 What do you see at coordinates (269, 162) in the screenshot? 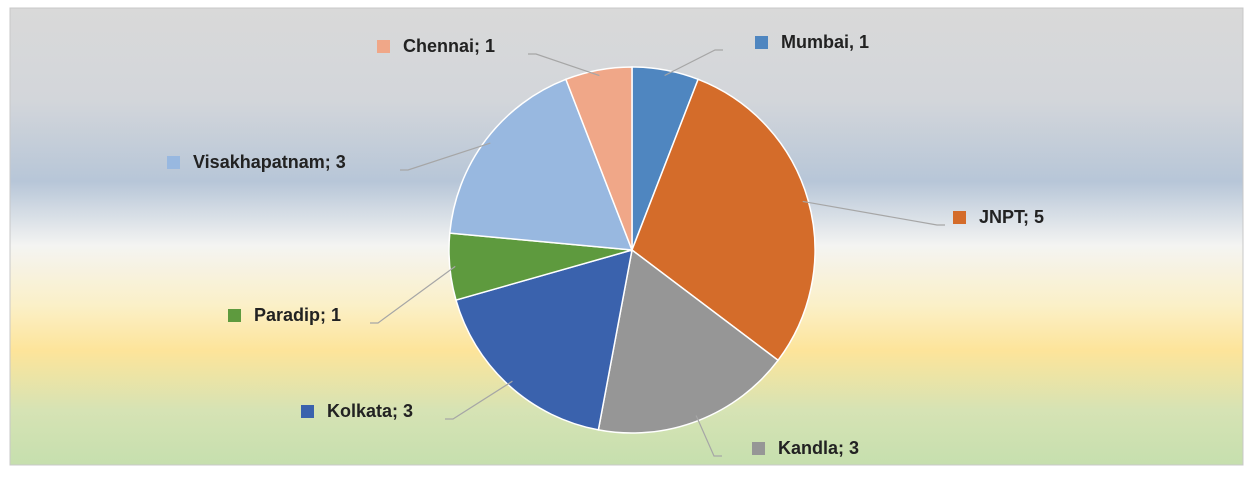
I see `data-label: Visakhapatnam; 3` at bounding box center [269, 162].